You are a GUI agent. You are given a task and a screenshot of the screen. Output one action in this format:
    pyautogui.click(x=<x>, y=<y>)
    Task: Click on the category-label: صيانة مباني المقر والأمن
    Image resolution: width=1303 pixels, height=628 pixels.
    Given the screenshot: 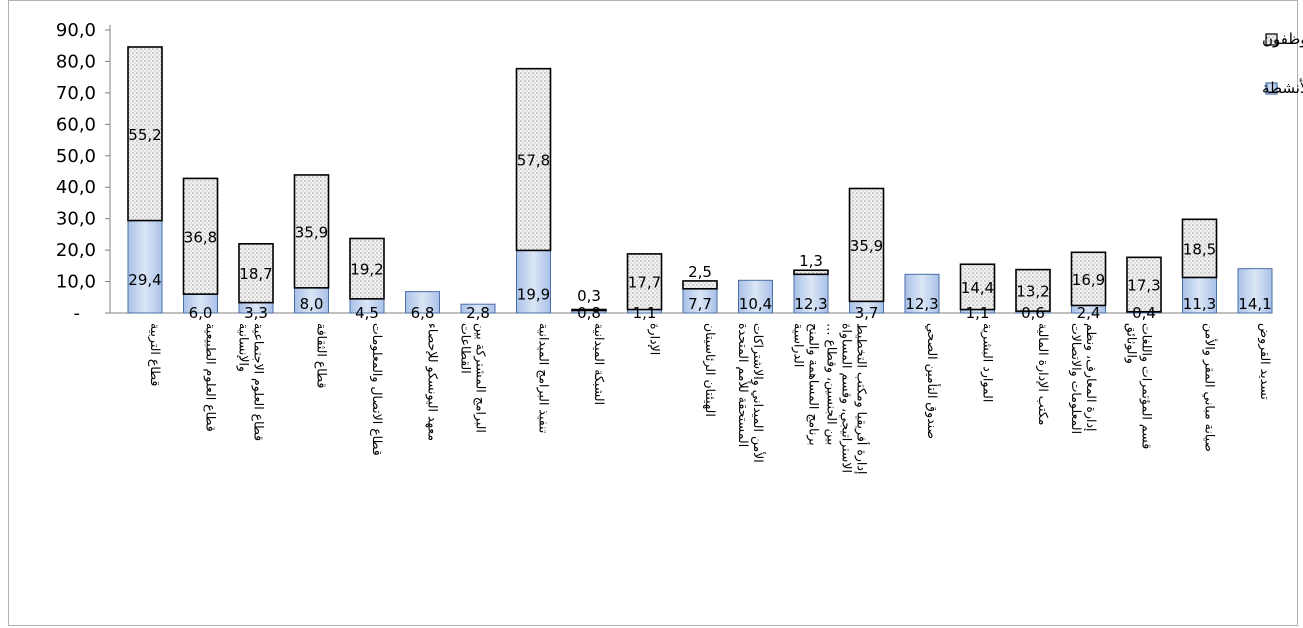 What is the action you would take?
    pyautogui.click(x=1210, y=387)
    